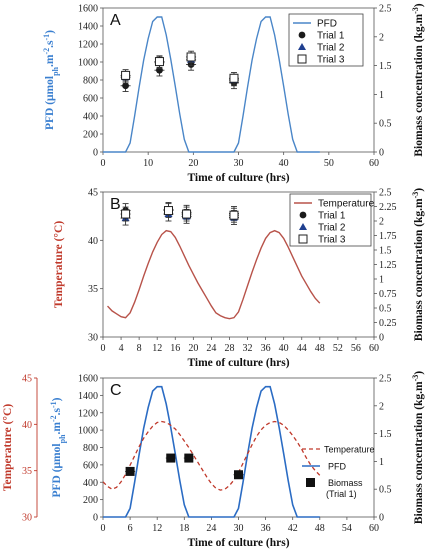 The height and width of the screenshot is (550, 437). What do you see at coordinates (93, 241) in the screenshot?
I see `y-left-tick-label: 40` at bounding box center [93, 241].